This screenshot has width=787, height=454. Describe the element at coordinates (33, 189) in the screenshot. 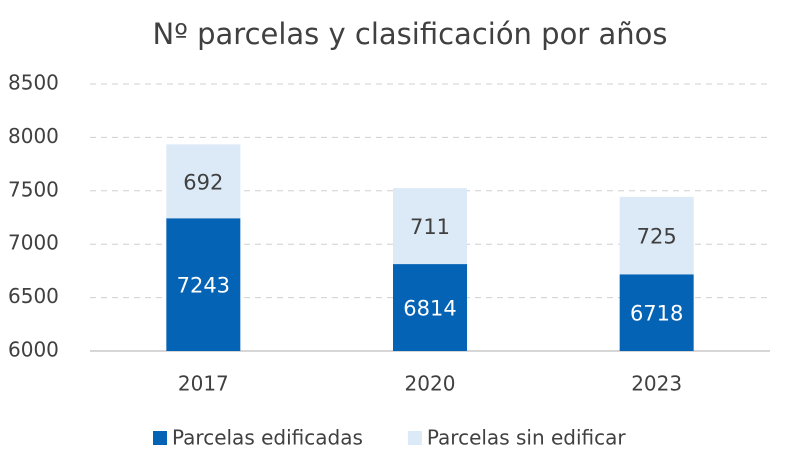

I see `y-tick-label: 7500` at that location.